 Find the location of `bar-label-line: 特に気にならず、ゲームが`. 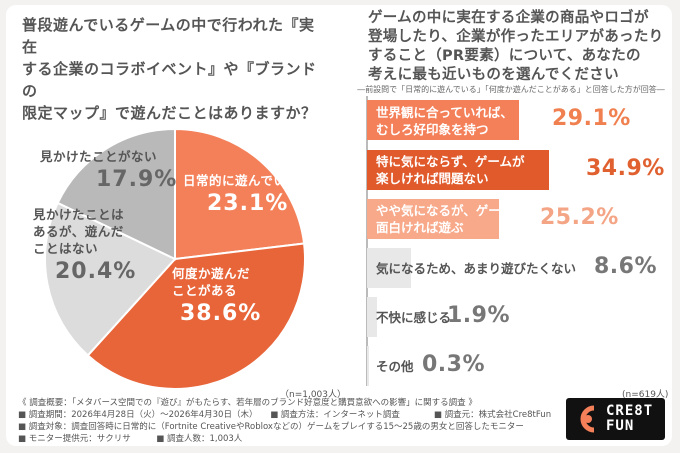

bar-label-line: 特に気にならず、ゲームが is located at coordinates (450, 161).